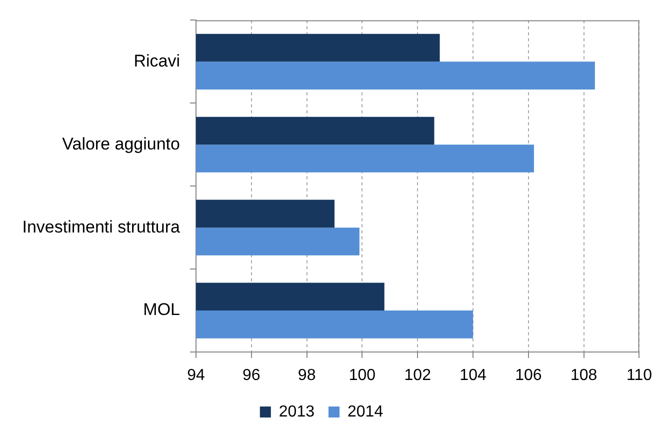  Describe the element at coordinates (296, 411) in the screenshot. I see `legend-label: 2013` at that location.